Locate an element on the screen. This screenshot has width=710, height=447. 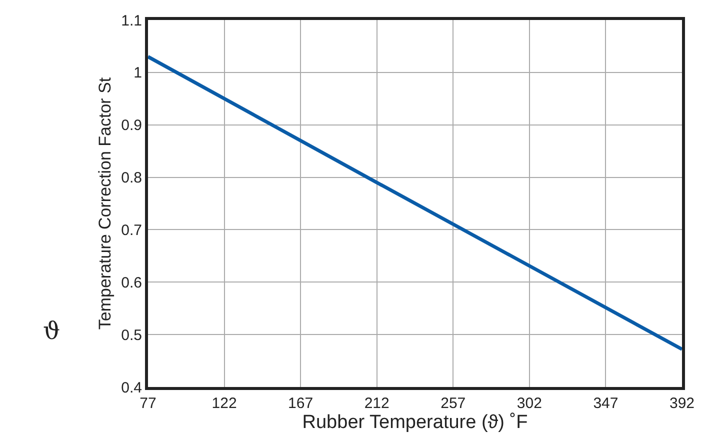
x-tick-label: 212 is located at coordinates (377, 403).